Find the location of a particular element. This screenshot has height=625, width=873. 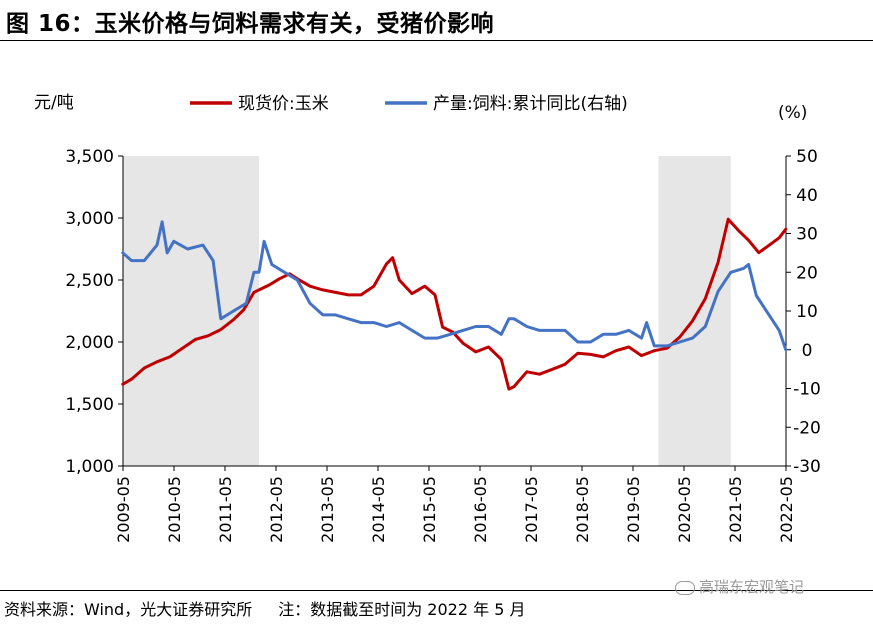

title-rule is located at coordinates (436, 40).